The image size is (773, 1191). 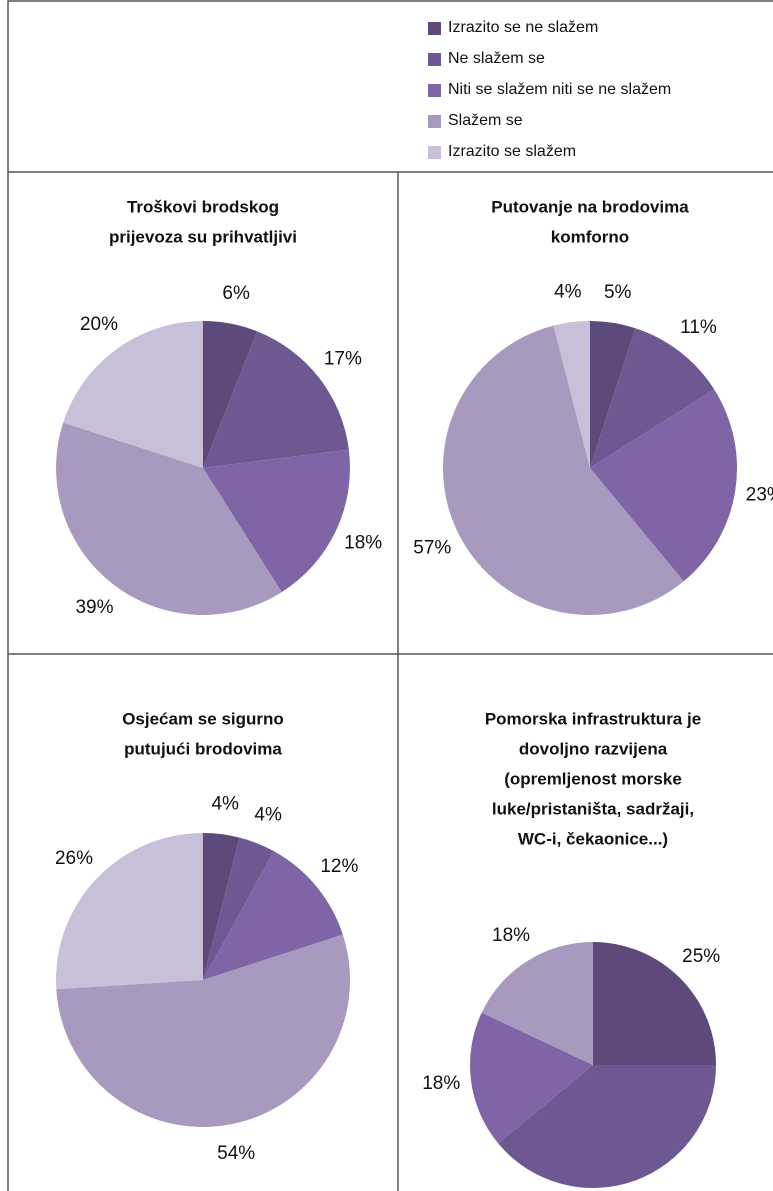 What do you see at coordinates (485, 120) in the screenshot?
I see `legend-label: Slažem se` at bounding box center [485, 120].